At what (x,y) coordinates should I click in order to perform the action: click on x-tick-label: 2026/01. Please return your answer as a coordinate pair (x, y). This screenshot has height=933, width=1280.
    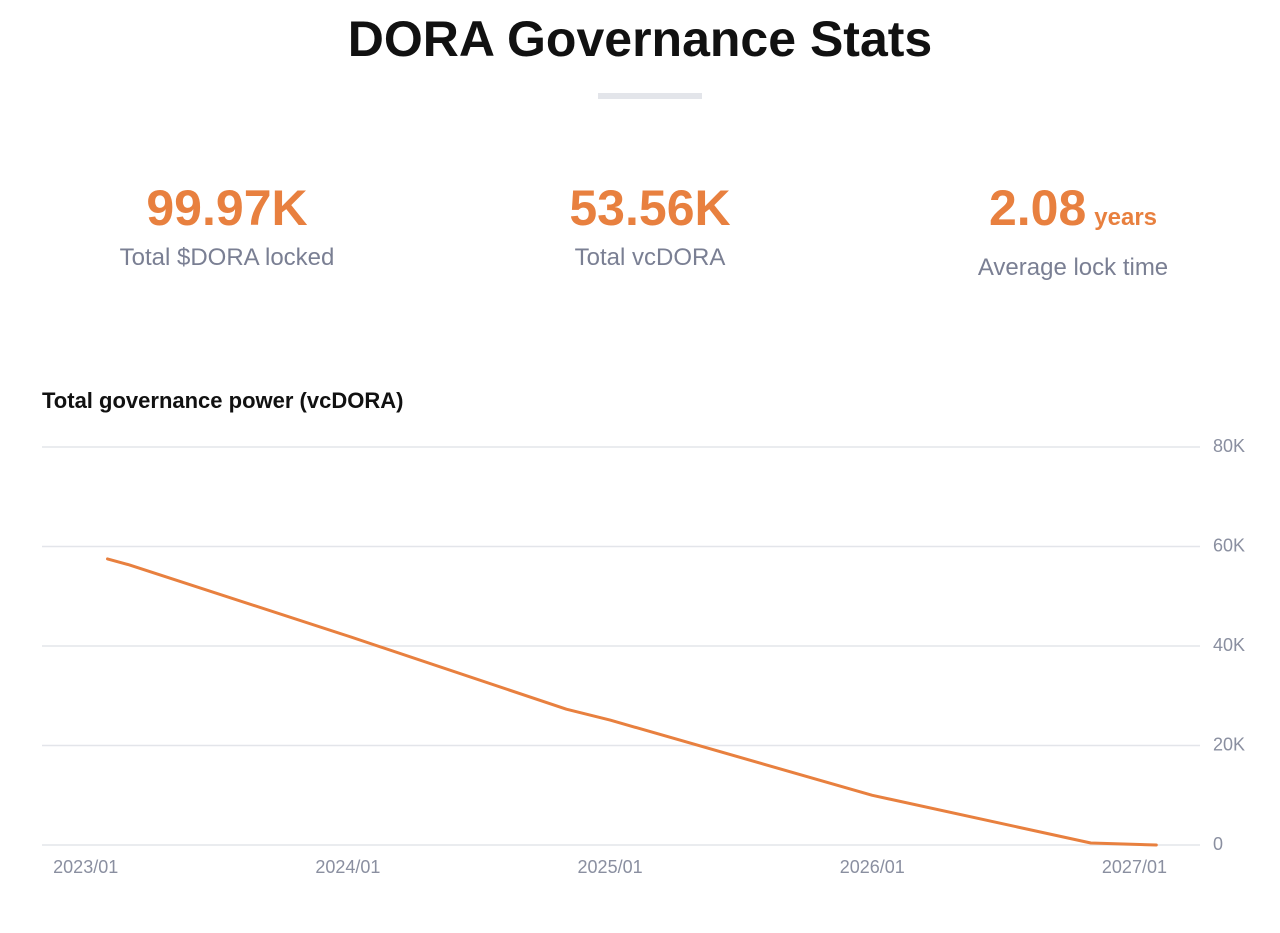
    Looking at the image, I should click on (872, 867).